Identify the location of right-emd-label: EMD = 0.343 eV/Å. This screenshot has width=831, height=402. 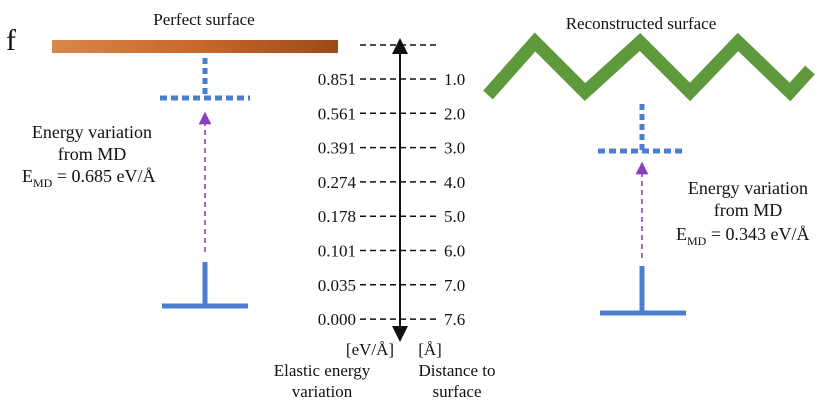
(742, 236).